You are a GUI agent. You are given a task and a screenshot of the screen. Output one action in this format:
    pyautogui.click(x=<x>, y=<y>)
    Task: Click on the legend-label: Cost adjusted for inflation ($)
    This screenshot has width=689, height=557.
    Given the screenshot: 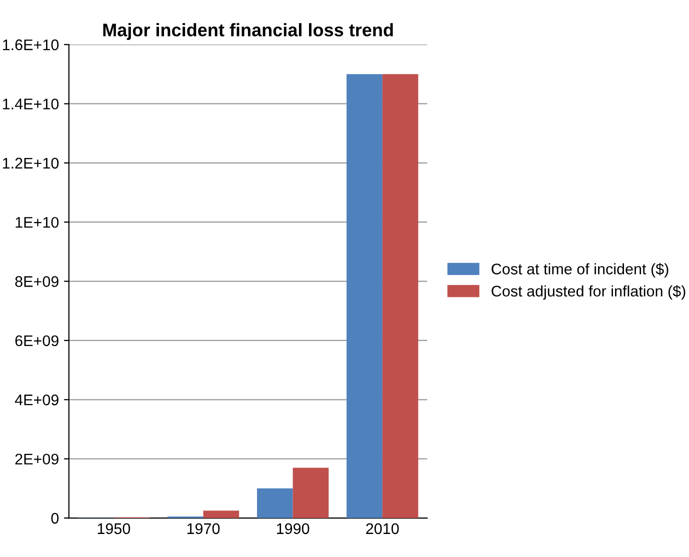 What is the action you would take?
    pyautogui.click(x=589, y=292)
    